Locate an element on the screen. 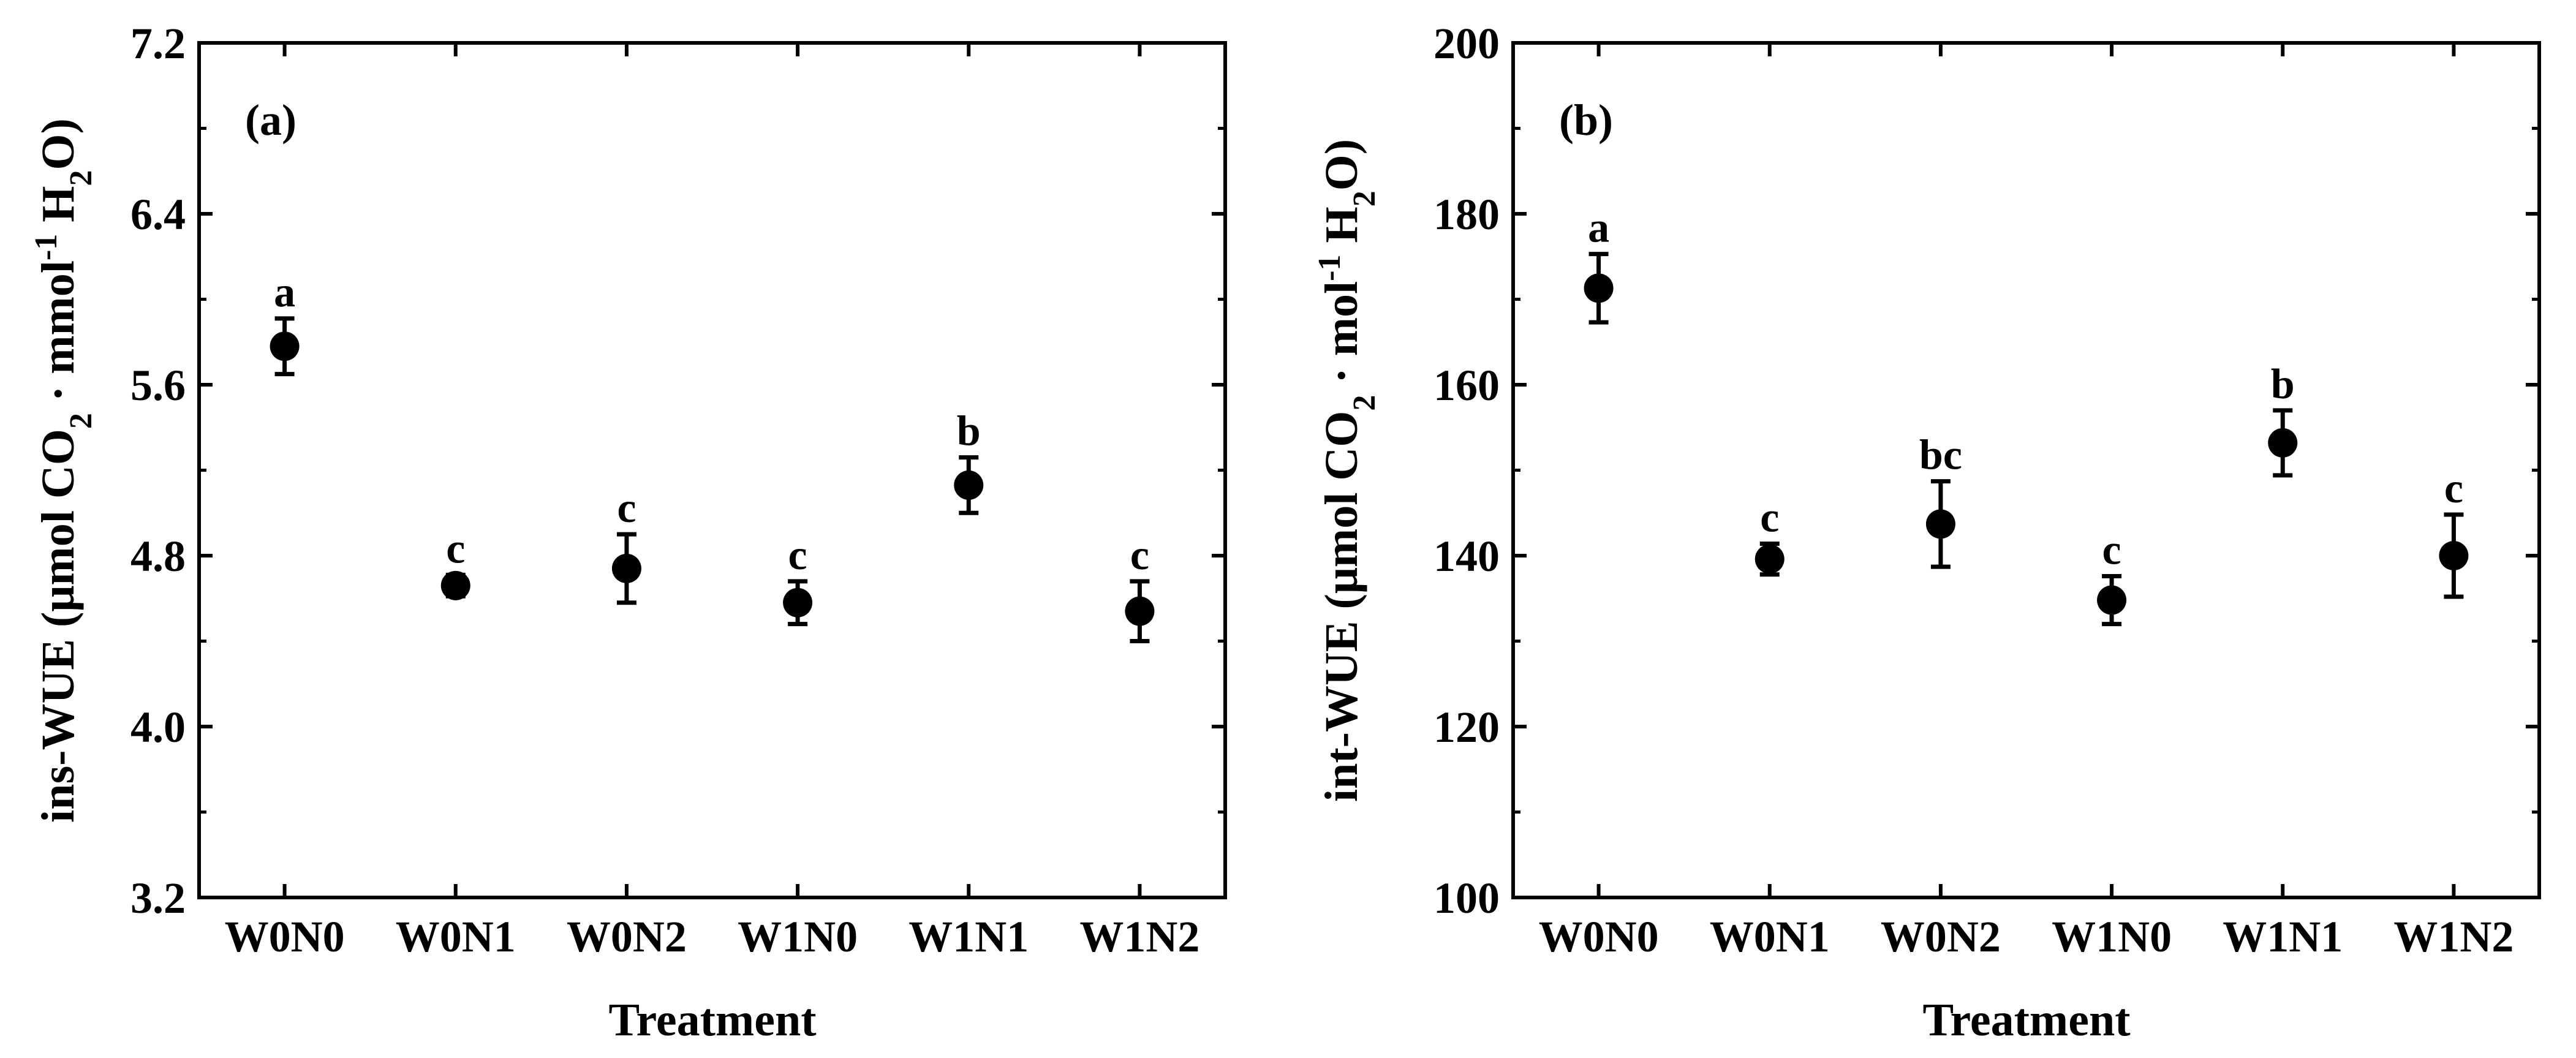 This screenshot has height=1058, width=2576. y-axis-title: int-WUE (μmol CO2 · mol-1 H2O) is located at coordinates (1347, 471).